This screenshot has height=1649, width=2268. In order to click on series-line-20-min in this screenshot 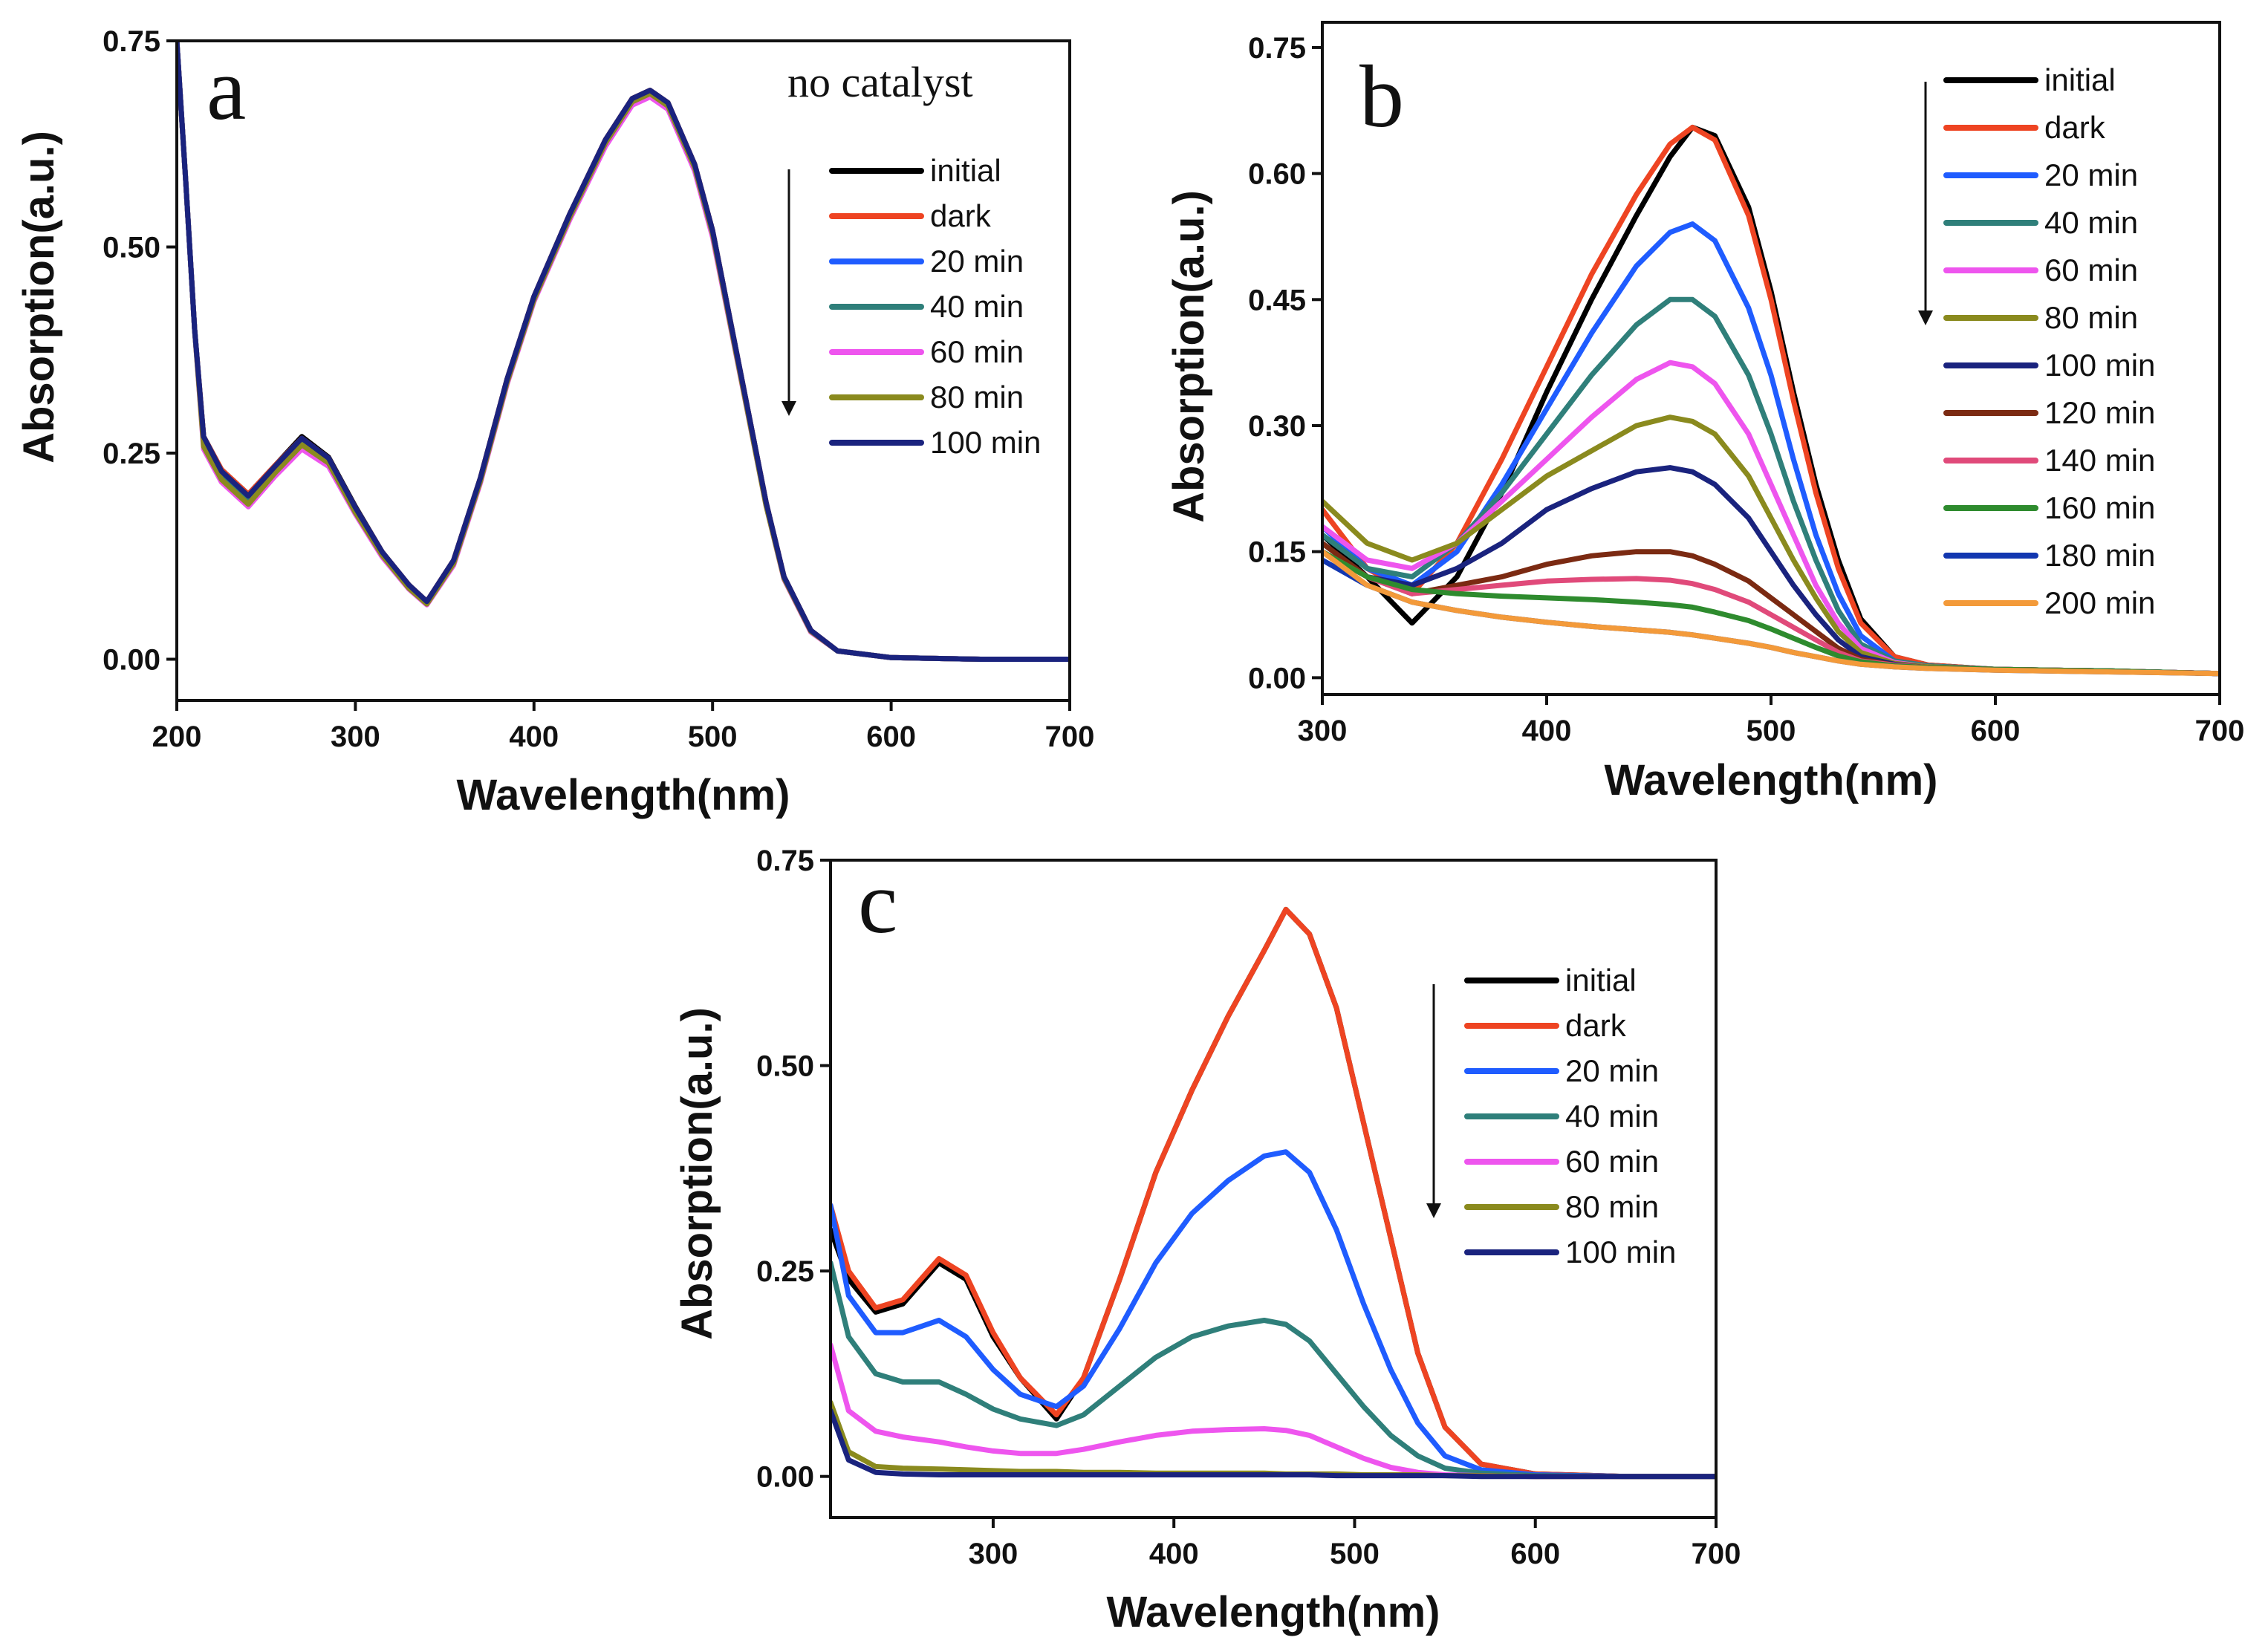, I will do `click(1273, 1314)`.